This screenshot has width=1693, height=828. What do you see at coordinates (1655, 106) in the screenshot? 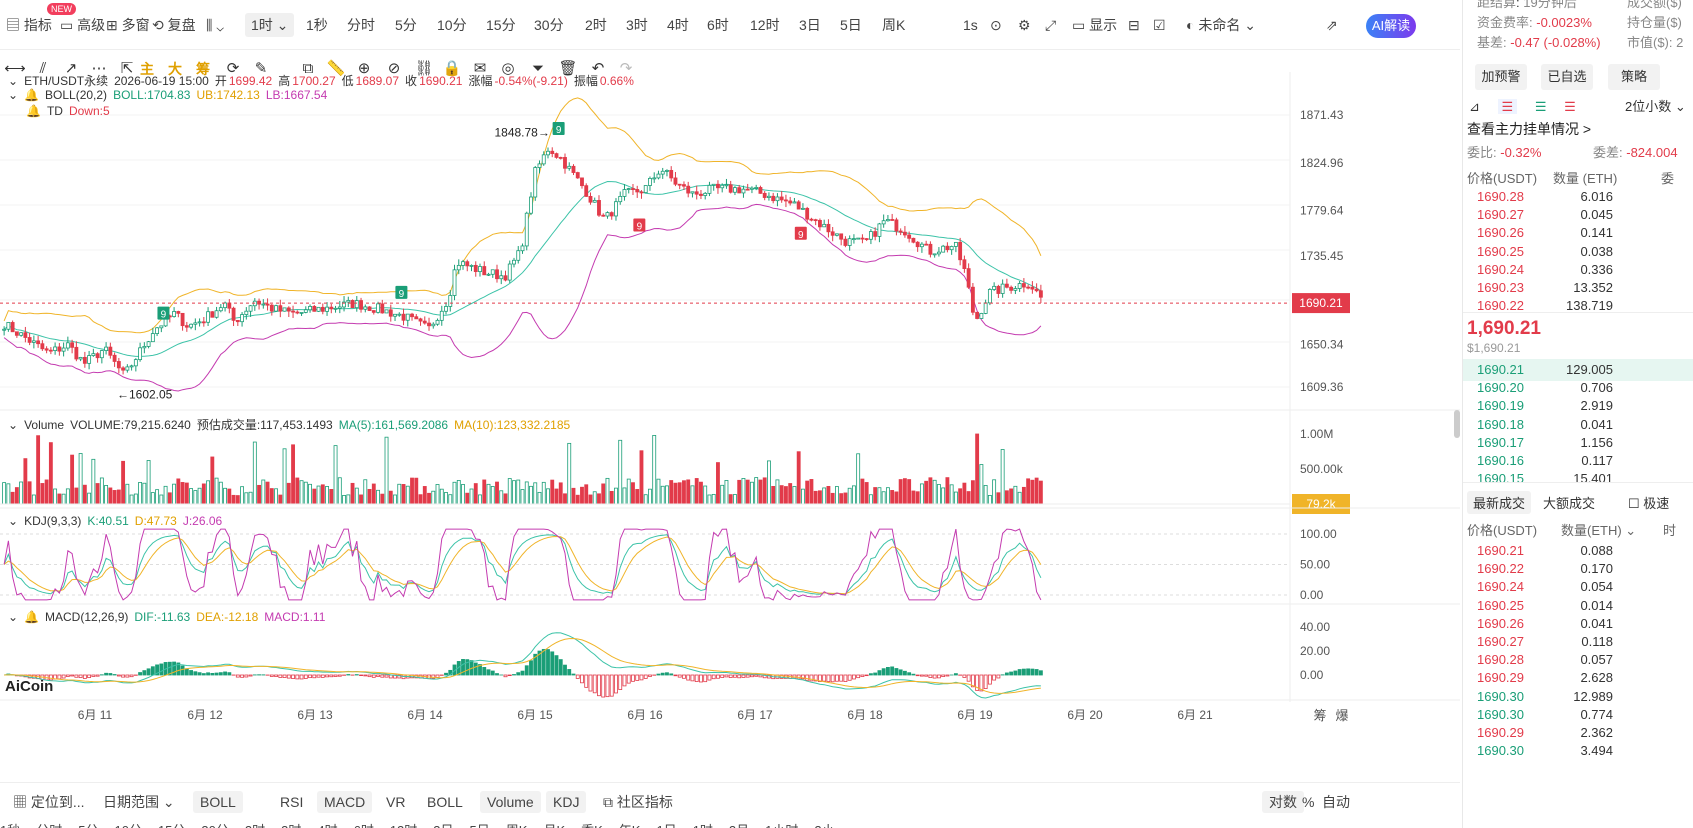
I see `decimals-select: 2位小数 ⌄` at bounding box center [1655, 106].